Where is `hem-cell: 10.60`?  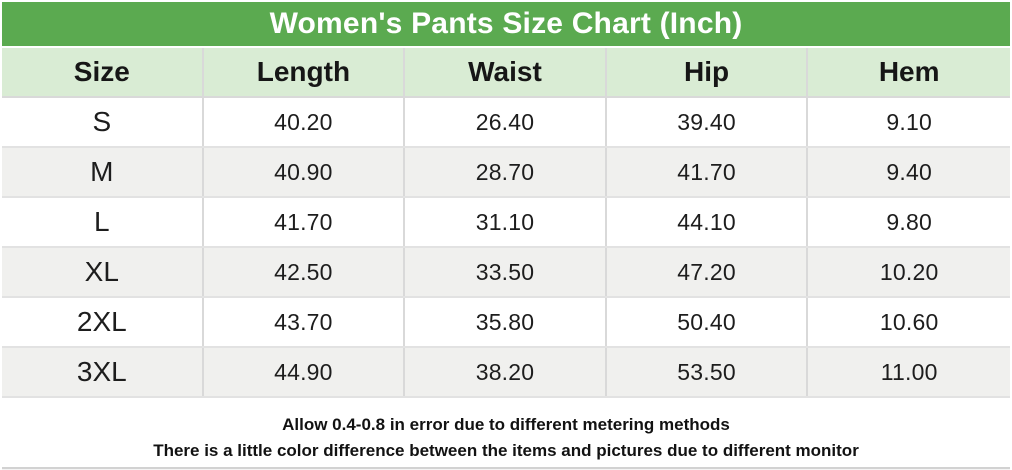
hem-cell: 10.60 is located at coordinates (909, 322).